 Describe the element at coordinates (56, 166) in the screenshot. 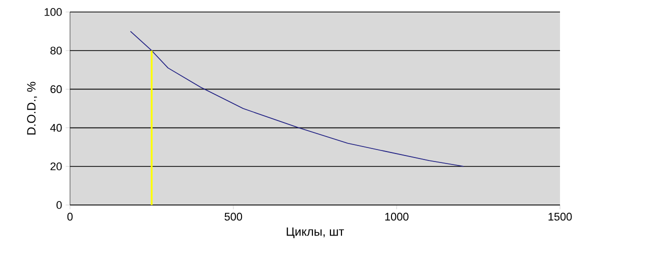

I see `y-tick-label: 20` at that location.